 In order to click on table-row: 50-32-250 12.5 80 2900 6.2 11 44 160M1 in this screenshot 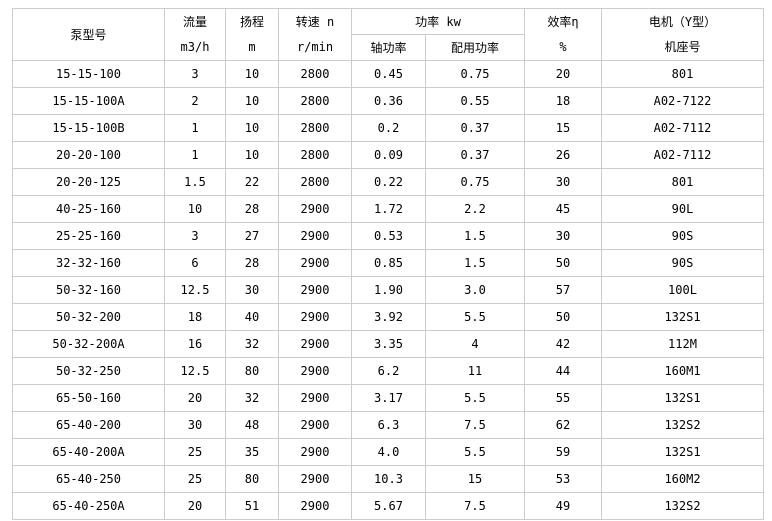, I will do `click(388, 371)`.